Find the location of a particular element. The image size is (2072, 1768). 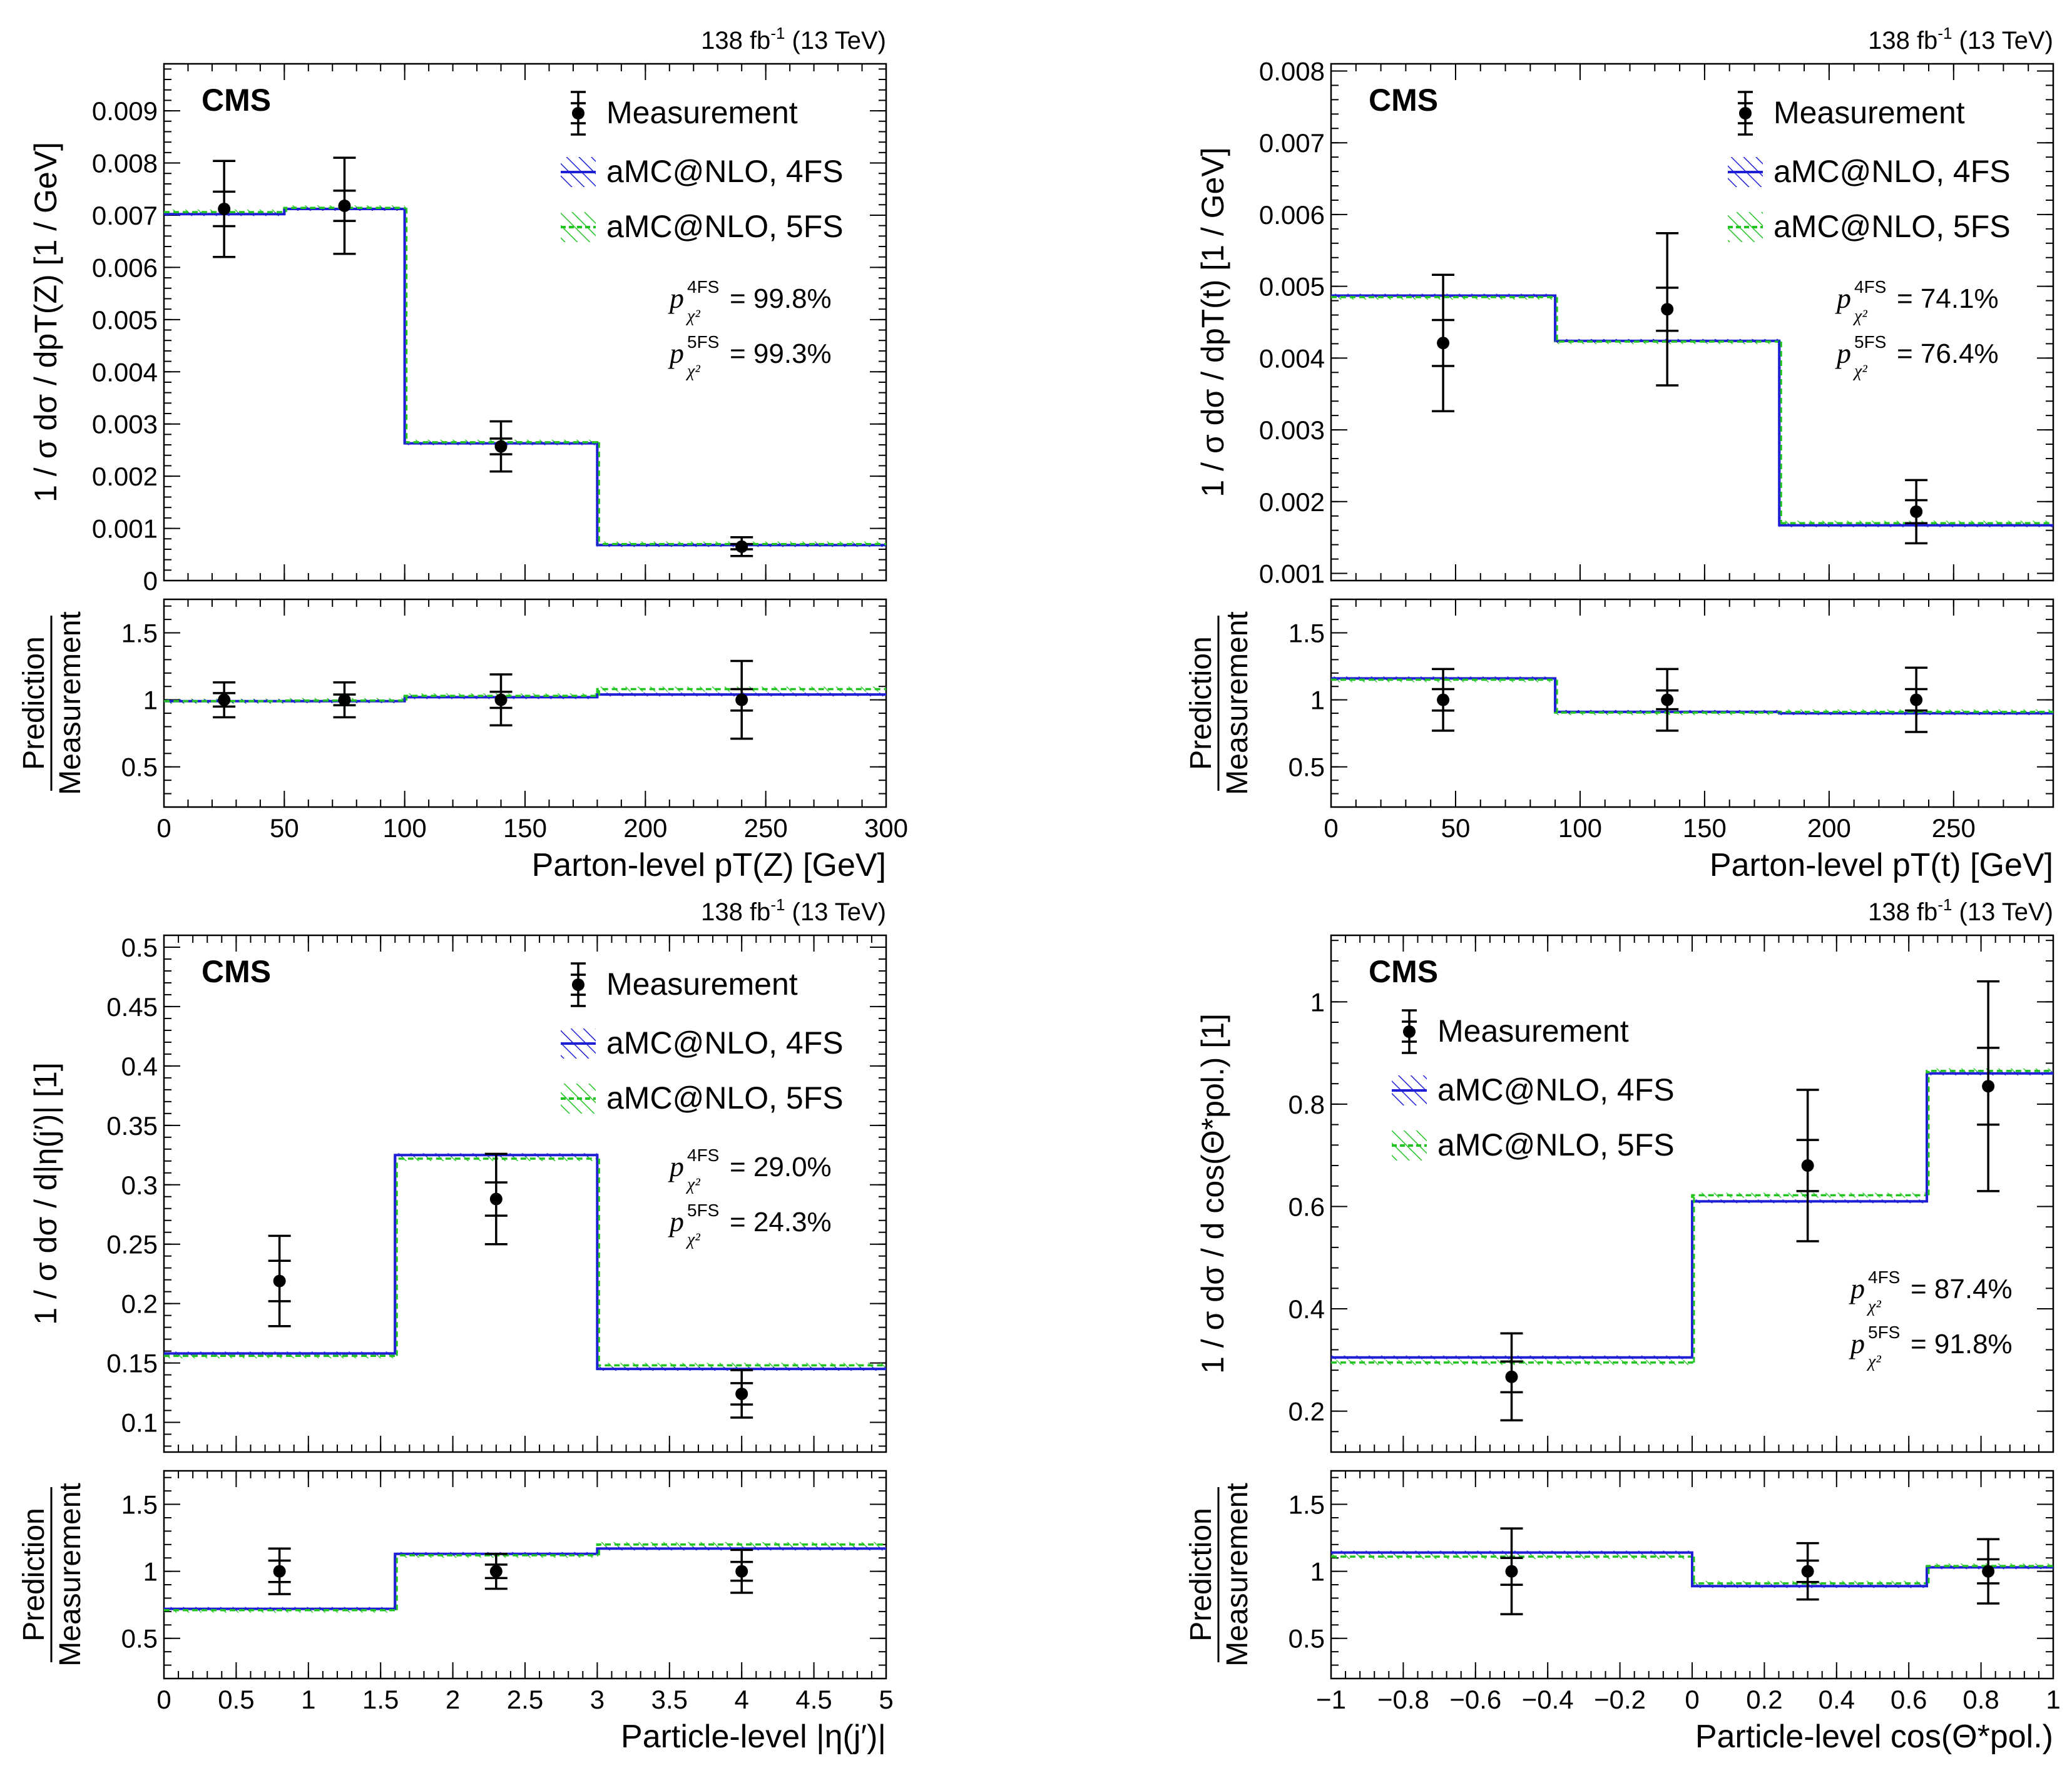

panel-top-left-legend-5fs-label: aMC@NLO, 5FS is located at coordinates (725, 227).